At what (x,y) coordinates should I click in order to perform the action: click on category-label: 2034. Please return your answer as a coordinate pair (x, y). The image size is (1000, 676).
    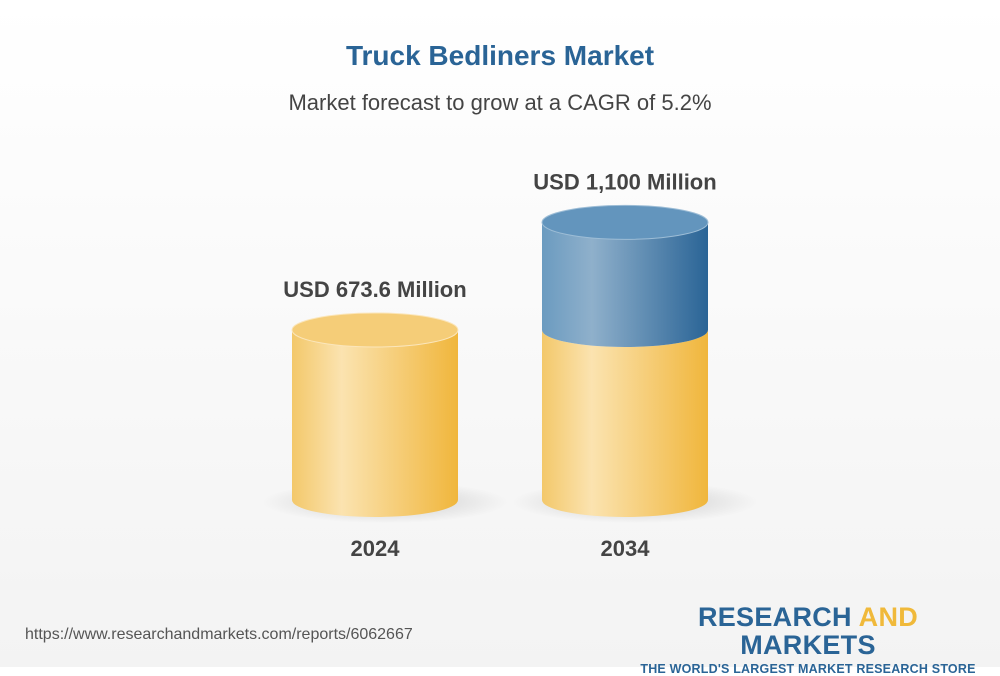
    Looking at the image, I should click on (626, 548).